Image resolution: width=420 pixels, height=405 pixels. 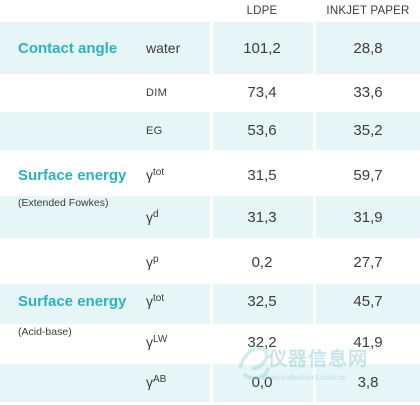 I want to click on column-header-ldpe: LDPE, so click(x=262, y=11).